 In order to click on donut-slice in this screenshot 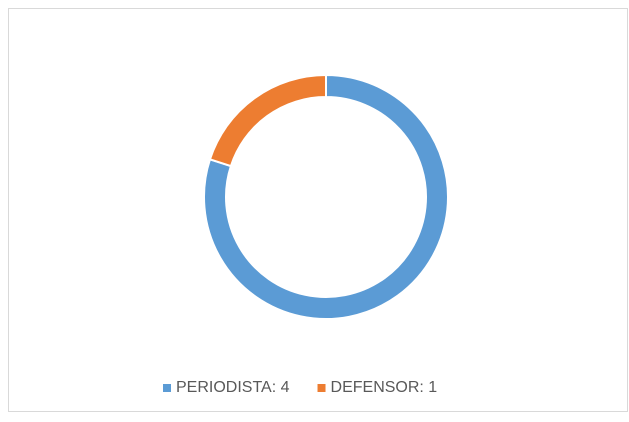, I will do `click(267, 120)`.